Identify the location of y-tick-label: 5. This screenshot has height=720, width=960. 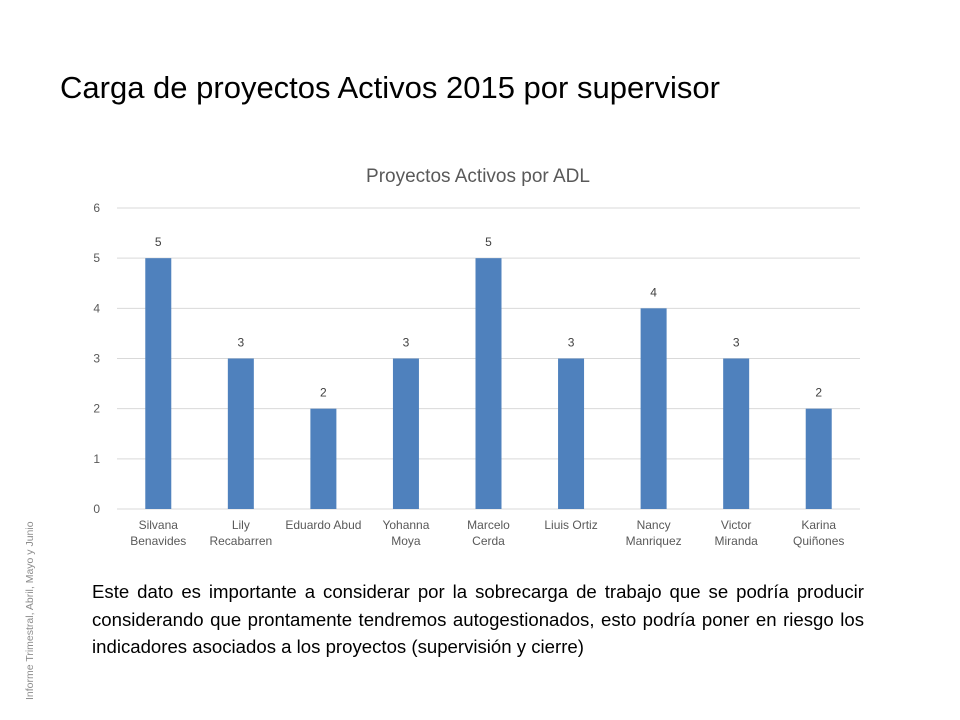
(96, 258).